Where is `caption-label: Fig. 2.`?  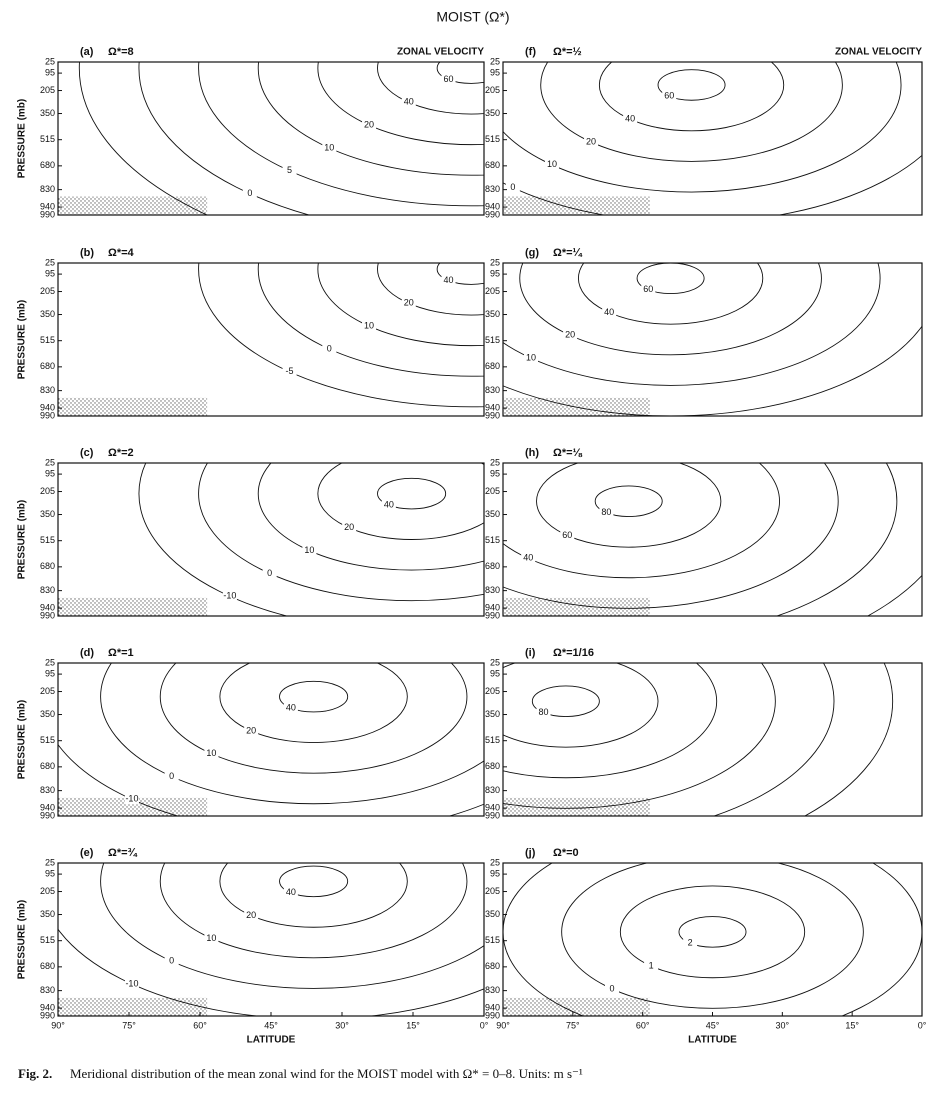
caption-label: Fig. 2. is located at coordinates (35, 1073).